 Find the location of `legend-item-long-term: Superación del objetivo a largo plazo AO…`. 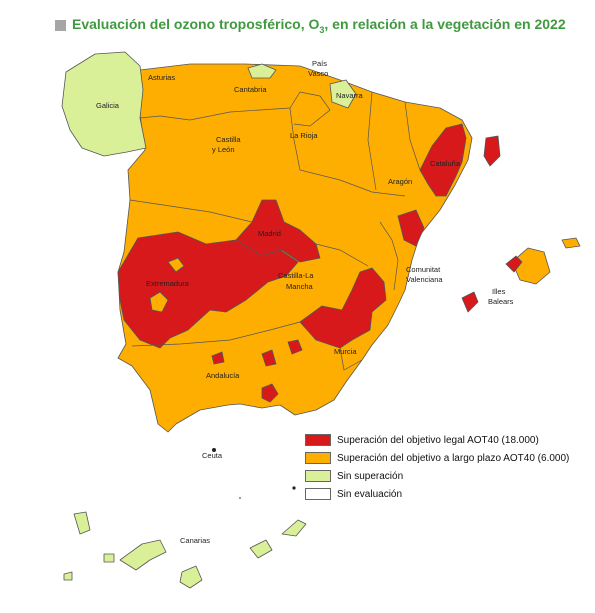

legend-item-long-term: Superación del objetivo a largo plazo AO… is located at coordinates (437, 458).